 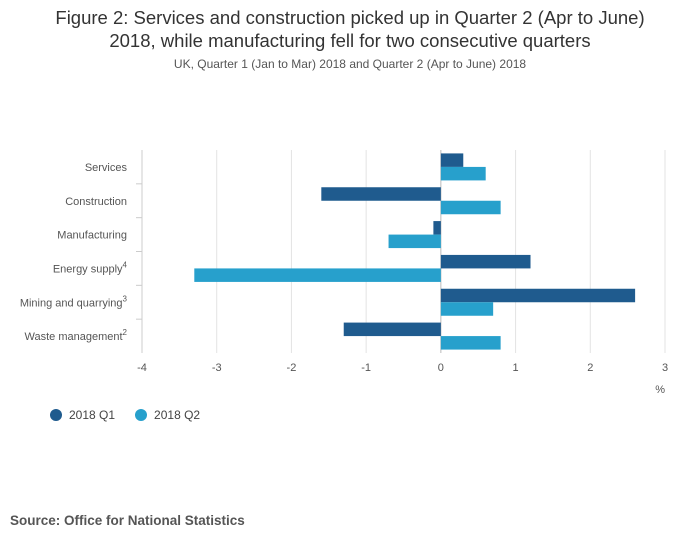 What do you see at coordinates (292, 368) in the screenshot?
I see `x-tick-label: -2` at bounding box center [292, 368].